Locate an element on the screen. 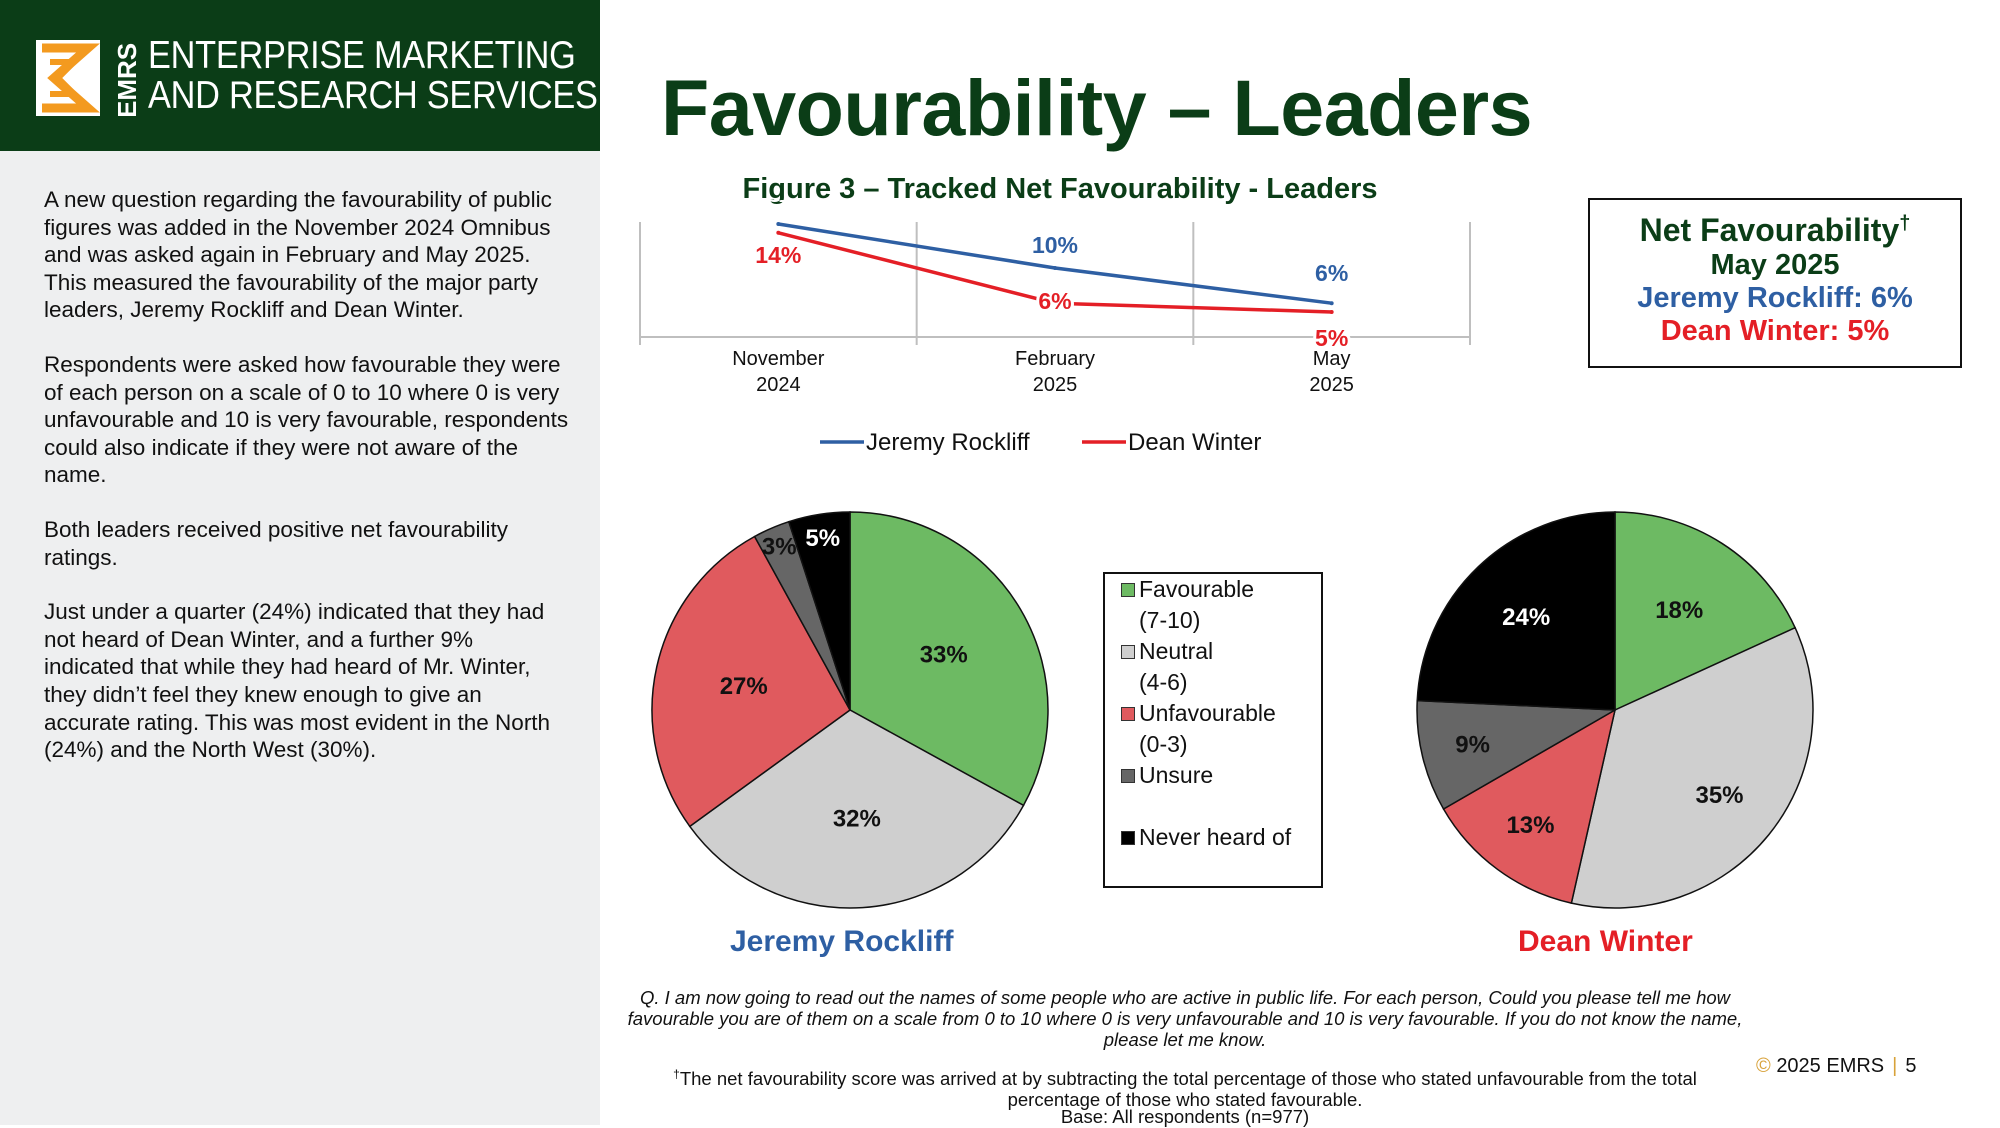 The image size is (2000, 1128). data-label: 5% is located at coordinates (1331, 338).